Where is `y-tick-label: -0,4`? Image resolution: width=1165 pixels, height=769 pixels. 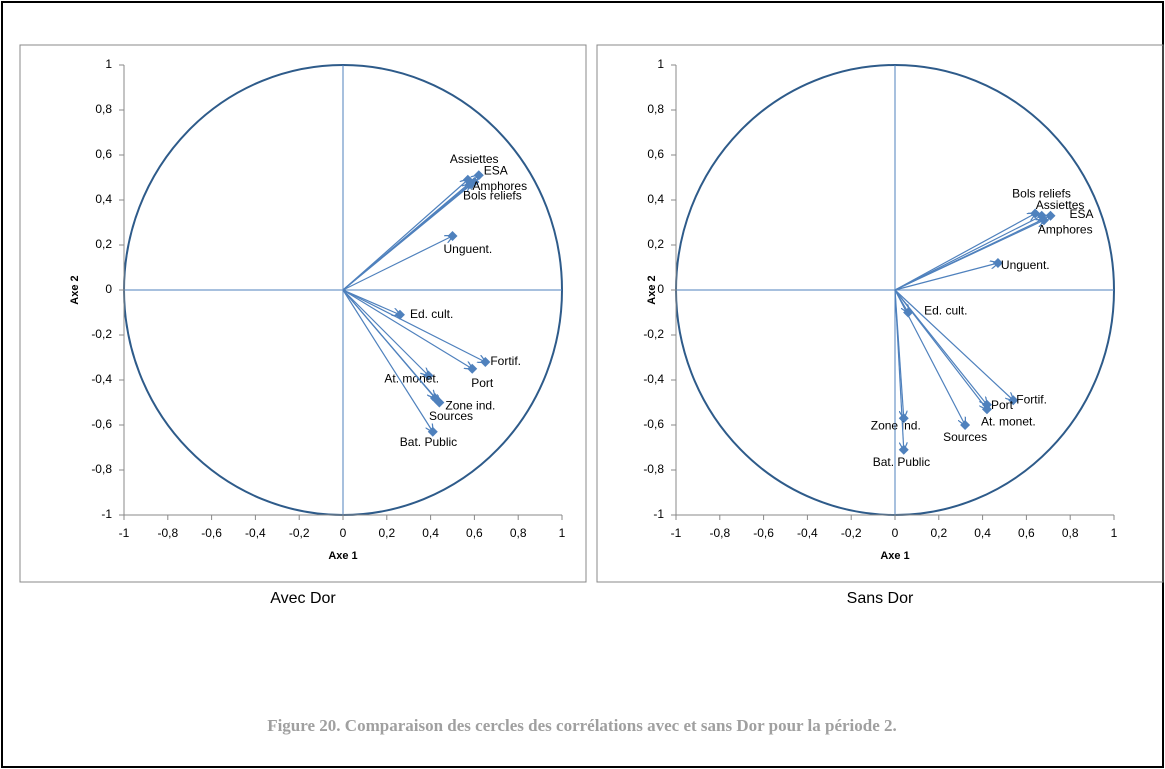 y-tick-label: -0,4 is located at coordinates (101, 379).